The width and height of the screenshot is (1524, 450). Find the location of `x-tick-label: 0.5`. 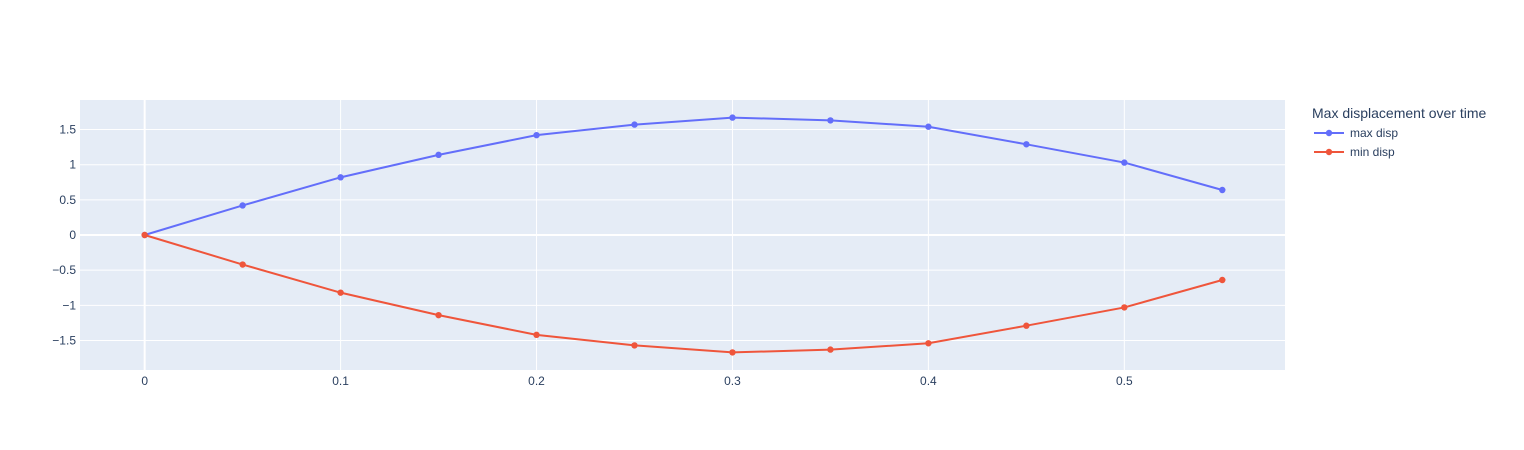

x-tick-label: 0.5 is located at coordinates (1124, 381).